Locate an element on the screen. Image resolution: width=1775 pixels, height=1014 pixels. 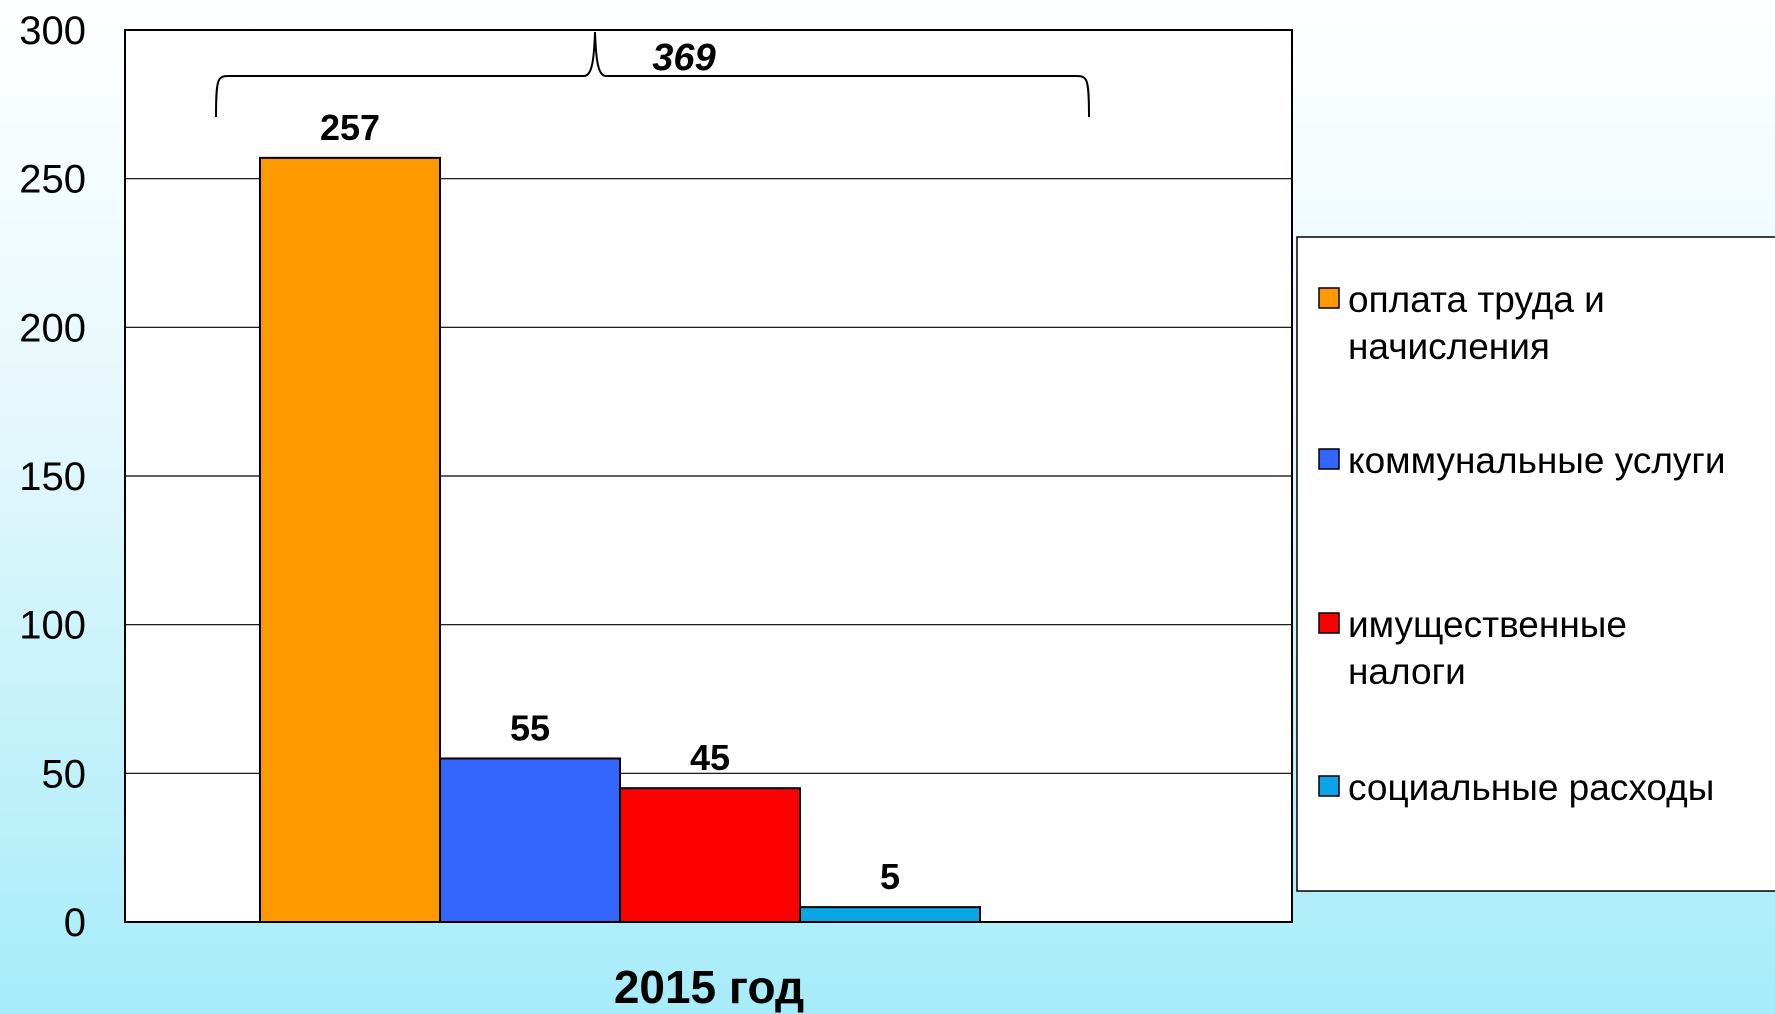
category-label: 2015 год is located at coordinates (709, 987).